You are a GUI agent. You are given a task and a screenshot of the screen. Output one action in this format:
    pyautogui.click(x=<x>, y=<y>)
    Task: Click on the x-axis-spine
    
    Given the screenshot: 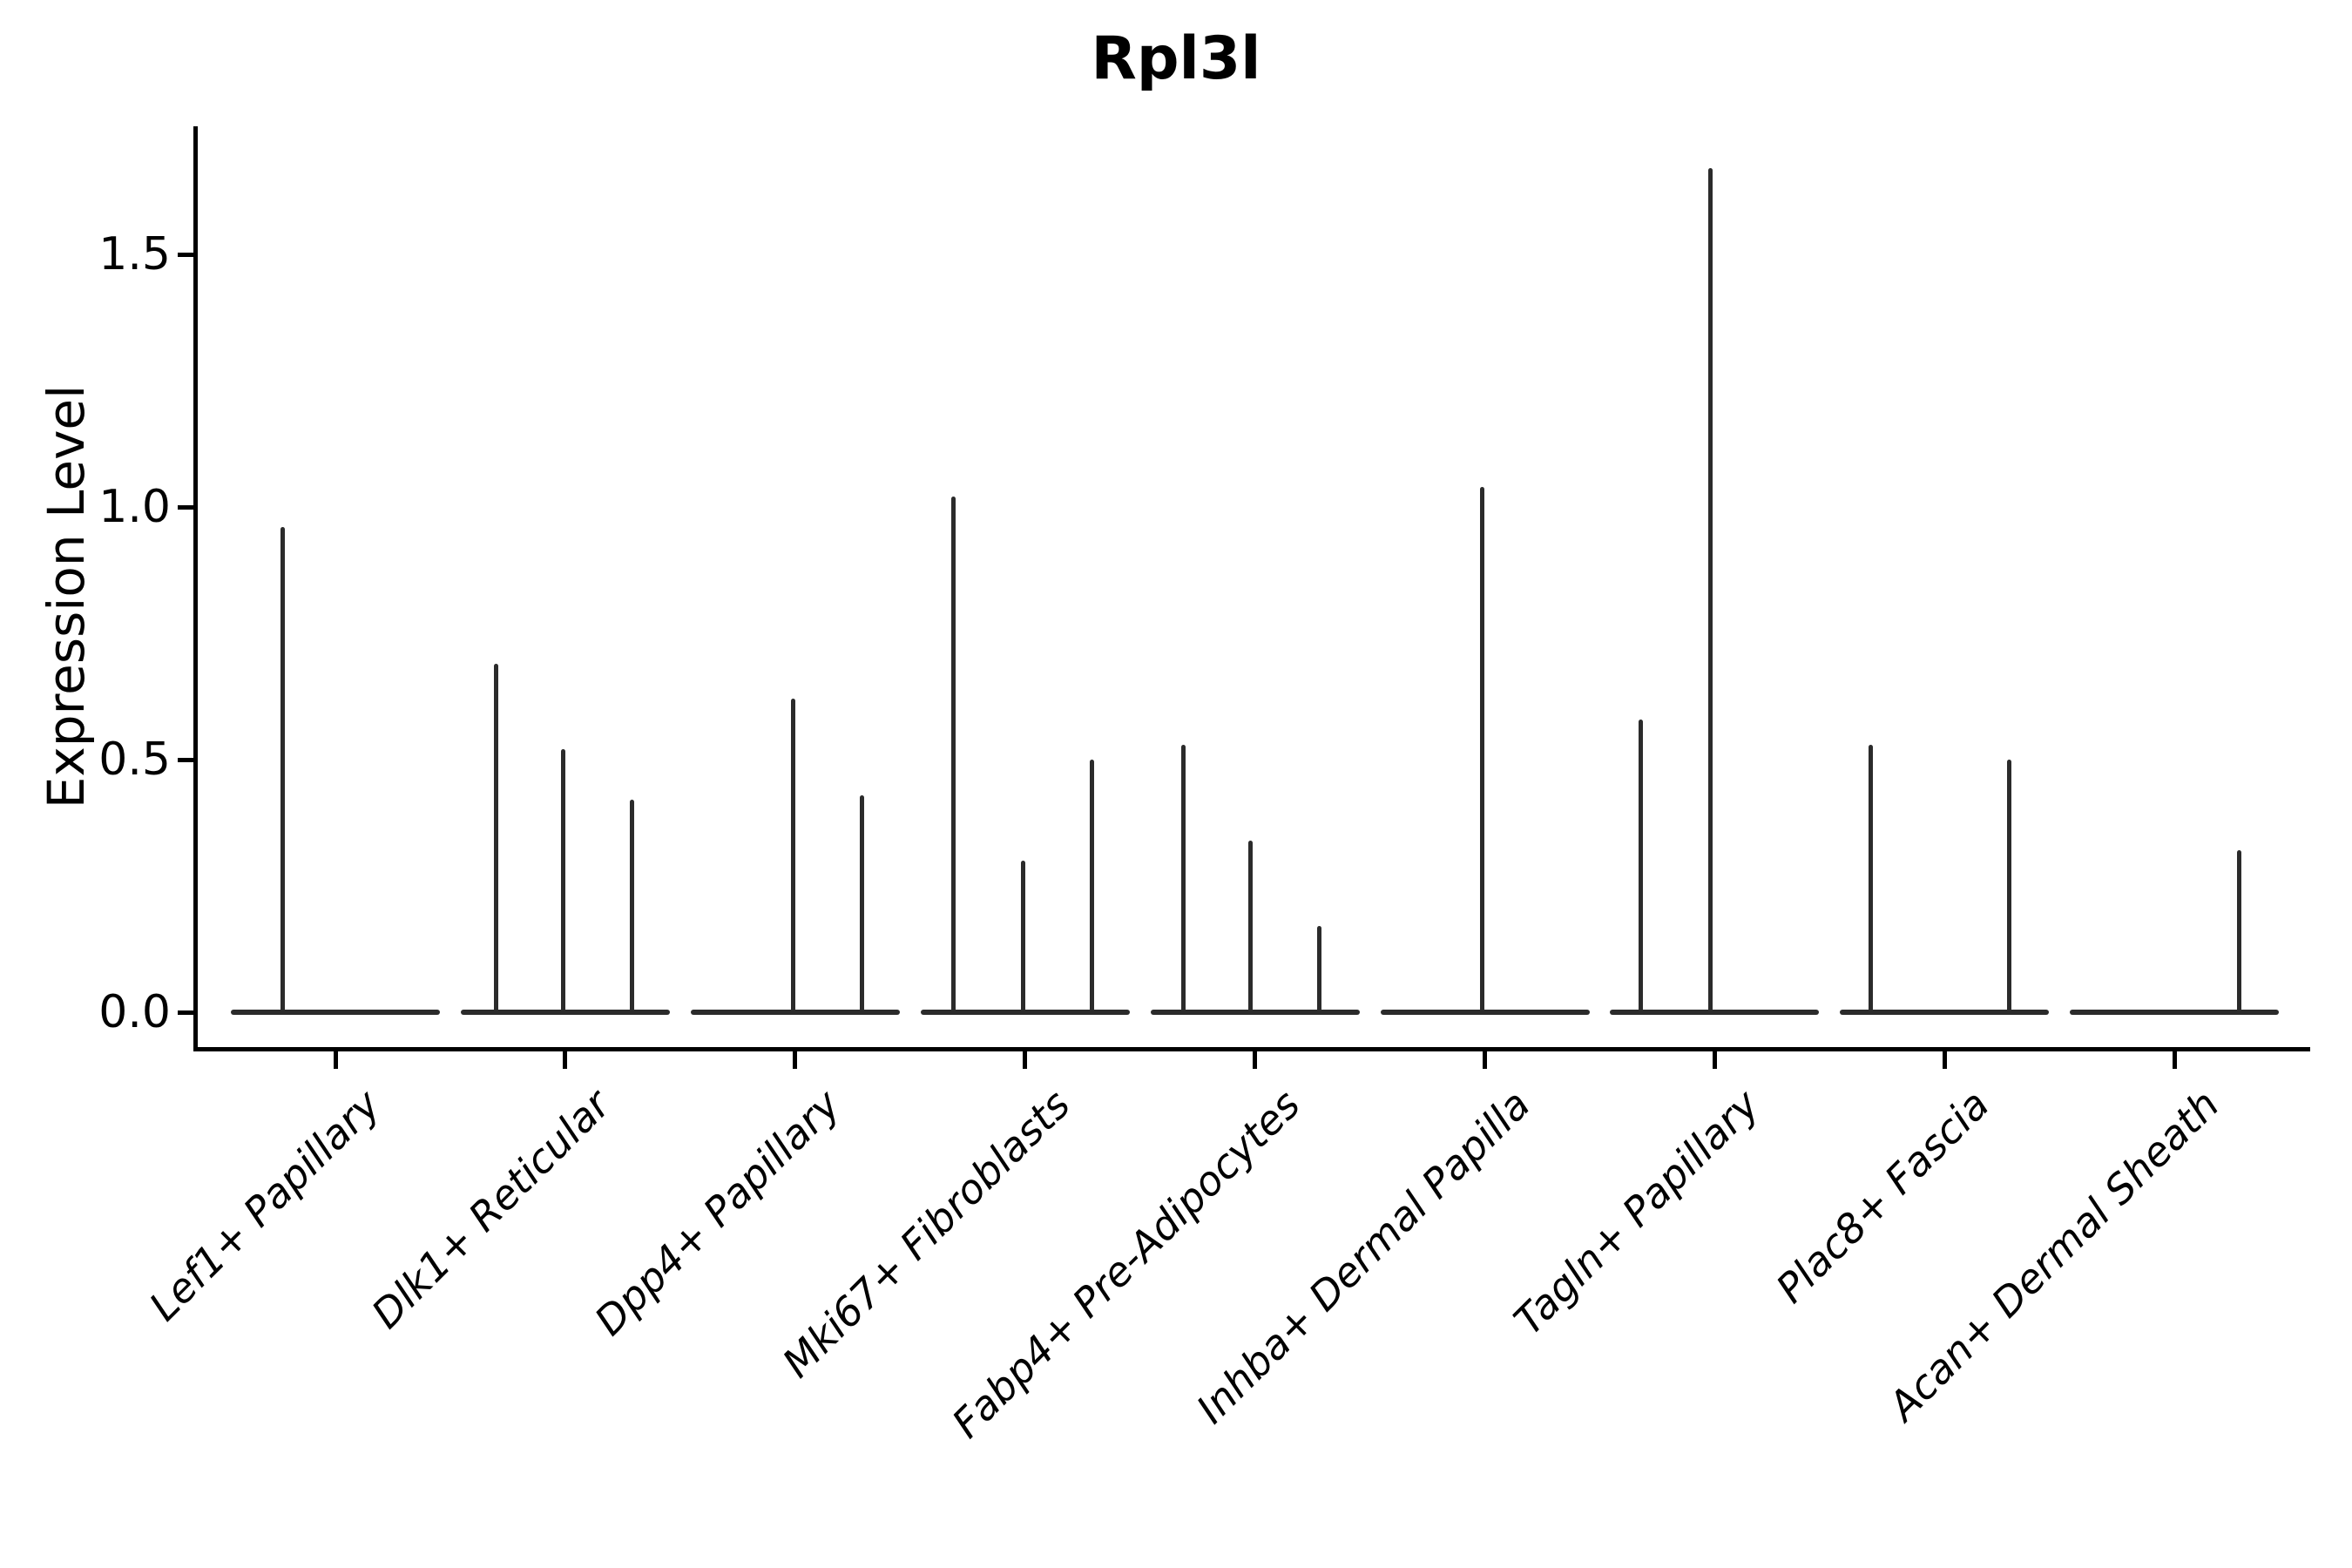 What is the action you would take?
    pyautogui.click(x=1251, y=1049)
    